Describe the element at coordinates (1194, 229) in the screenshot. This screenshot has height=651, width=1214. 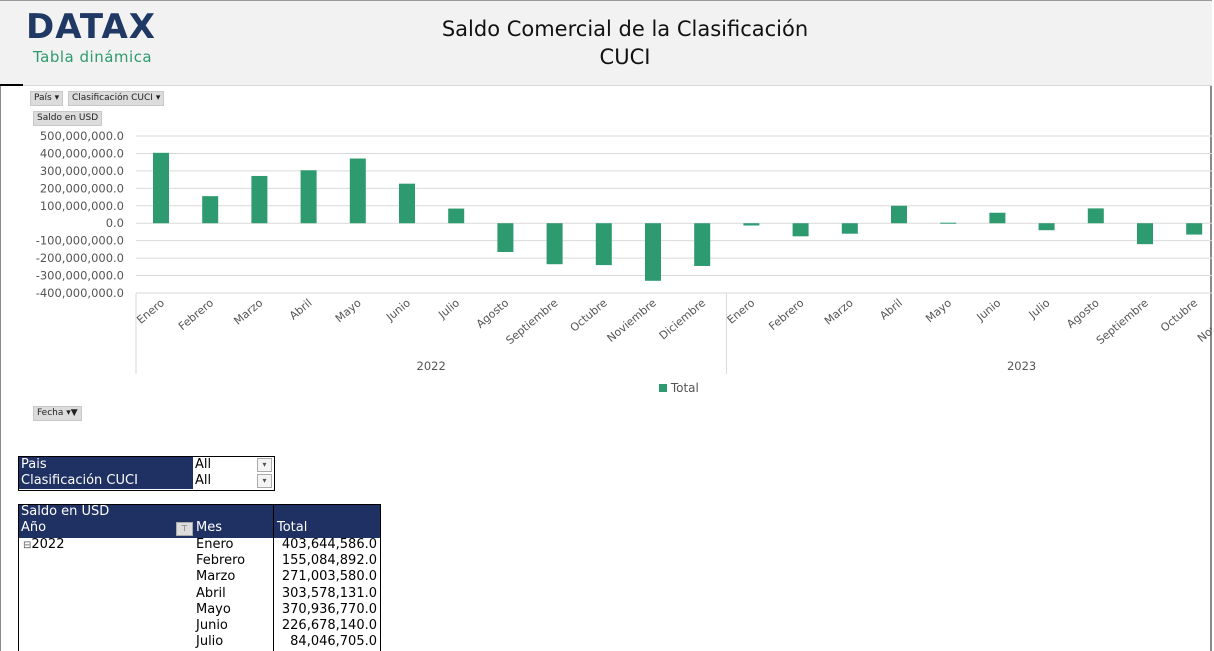
I see `bar-2023-octubre` at that location.